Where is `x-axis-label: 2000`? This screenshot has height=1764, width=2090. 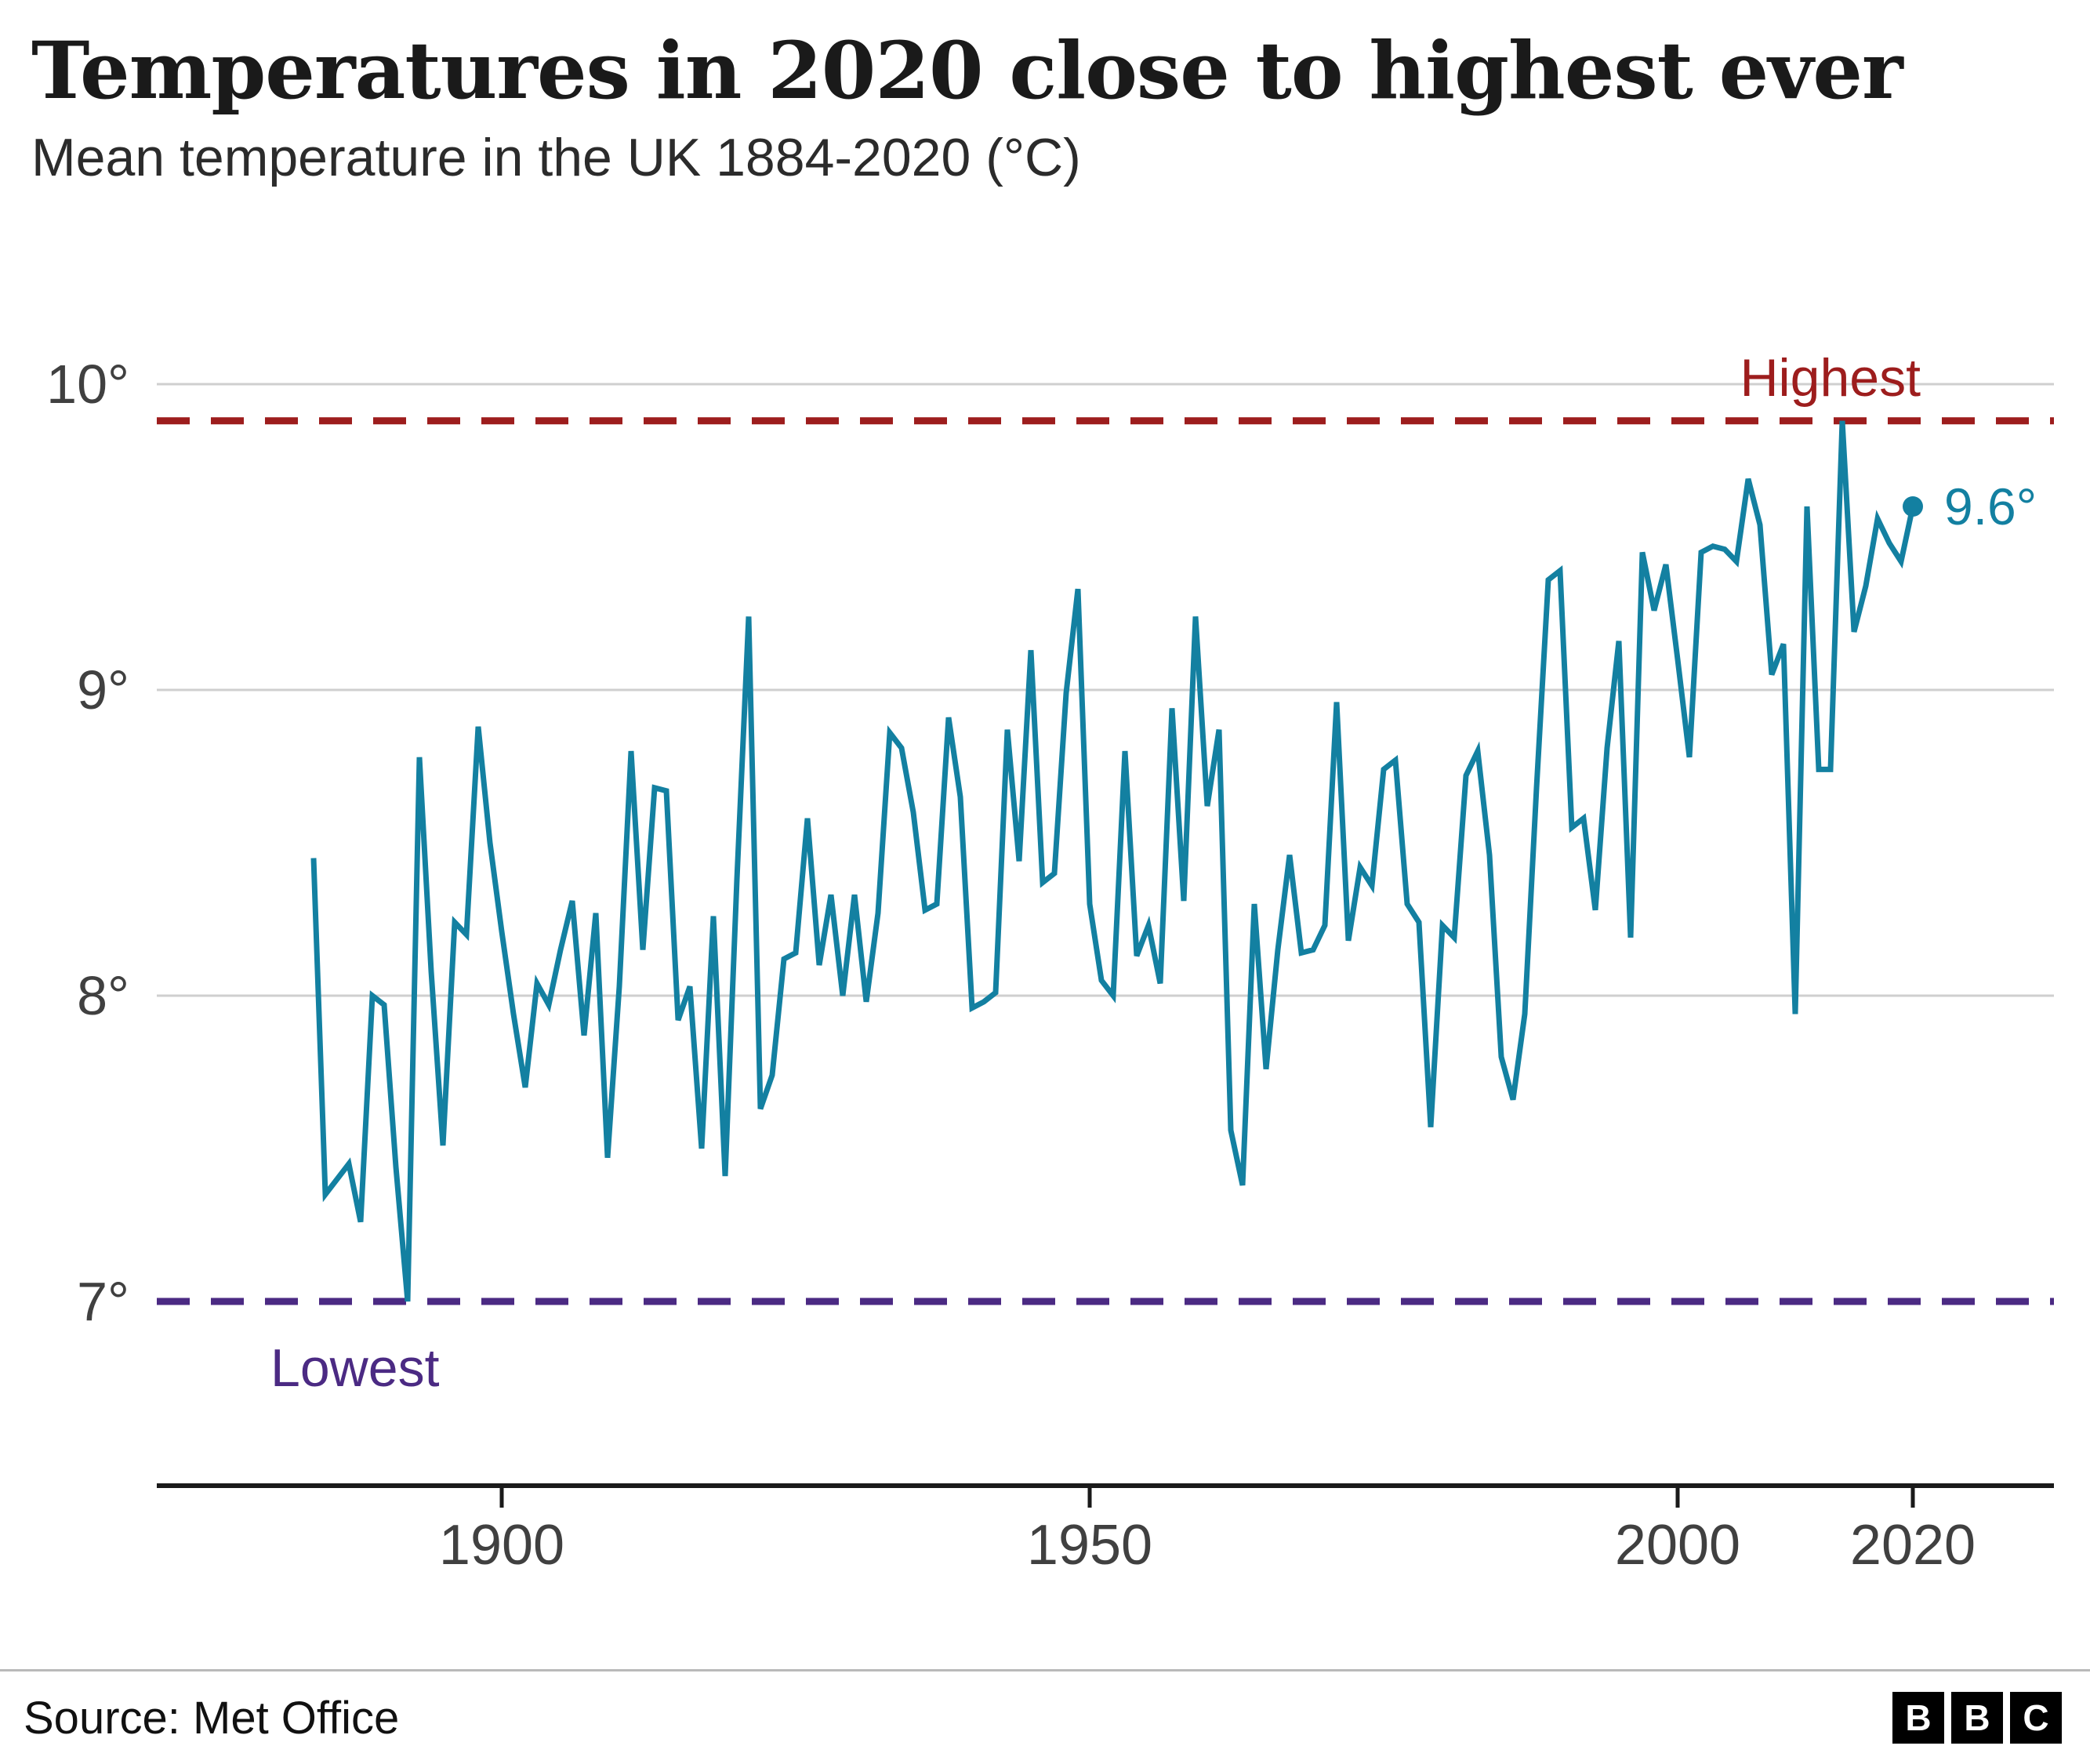
x-axis-label: 2000 is located at coordinates (1677, 1541).